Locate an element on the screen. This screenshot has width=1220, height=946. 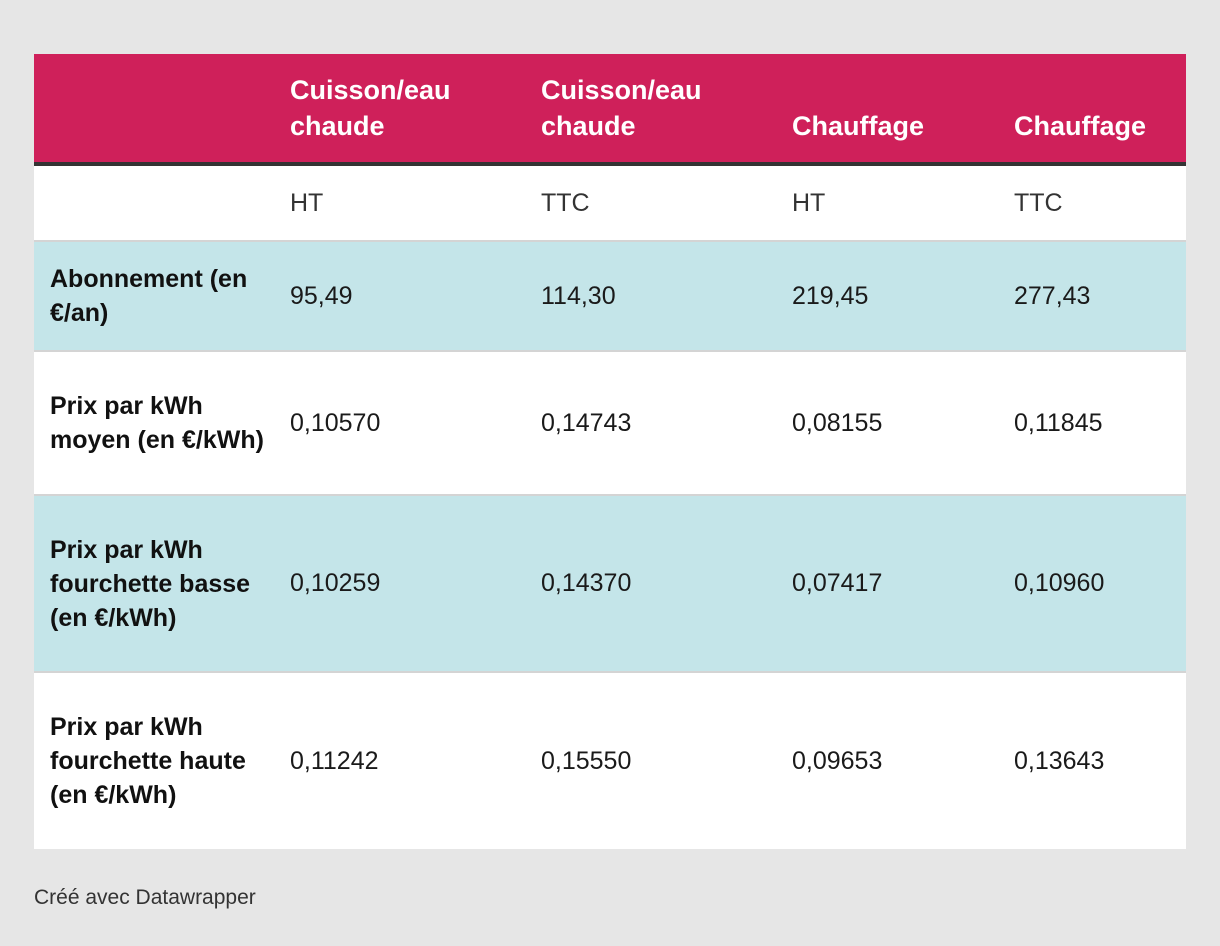
table-cell: 0,10570 is located at coordinates (399, 423).